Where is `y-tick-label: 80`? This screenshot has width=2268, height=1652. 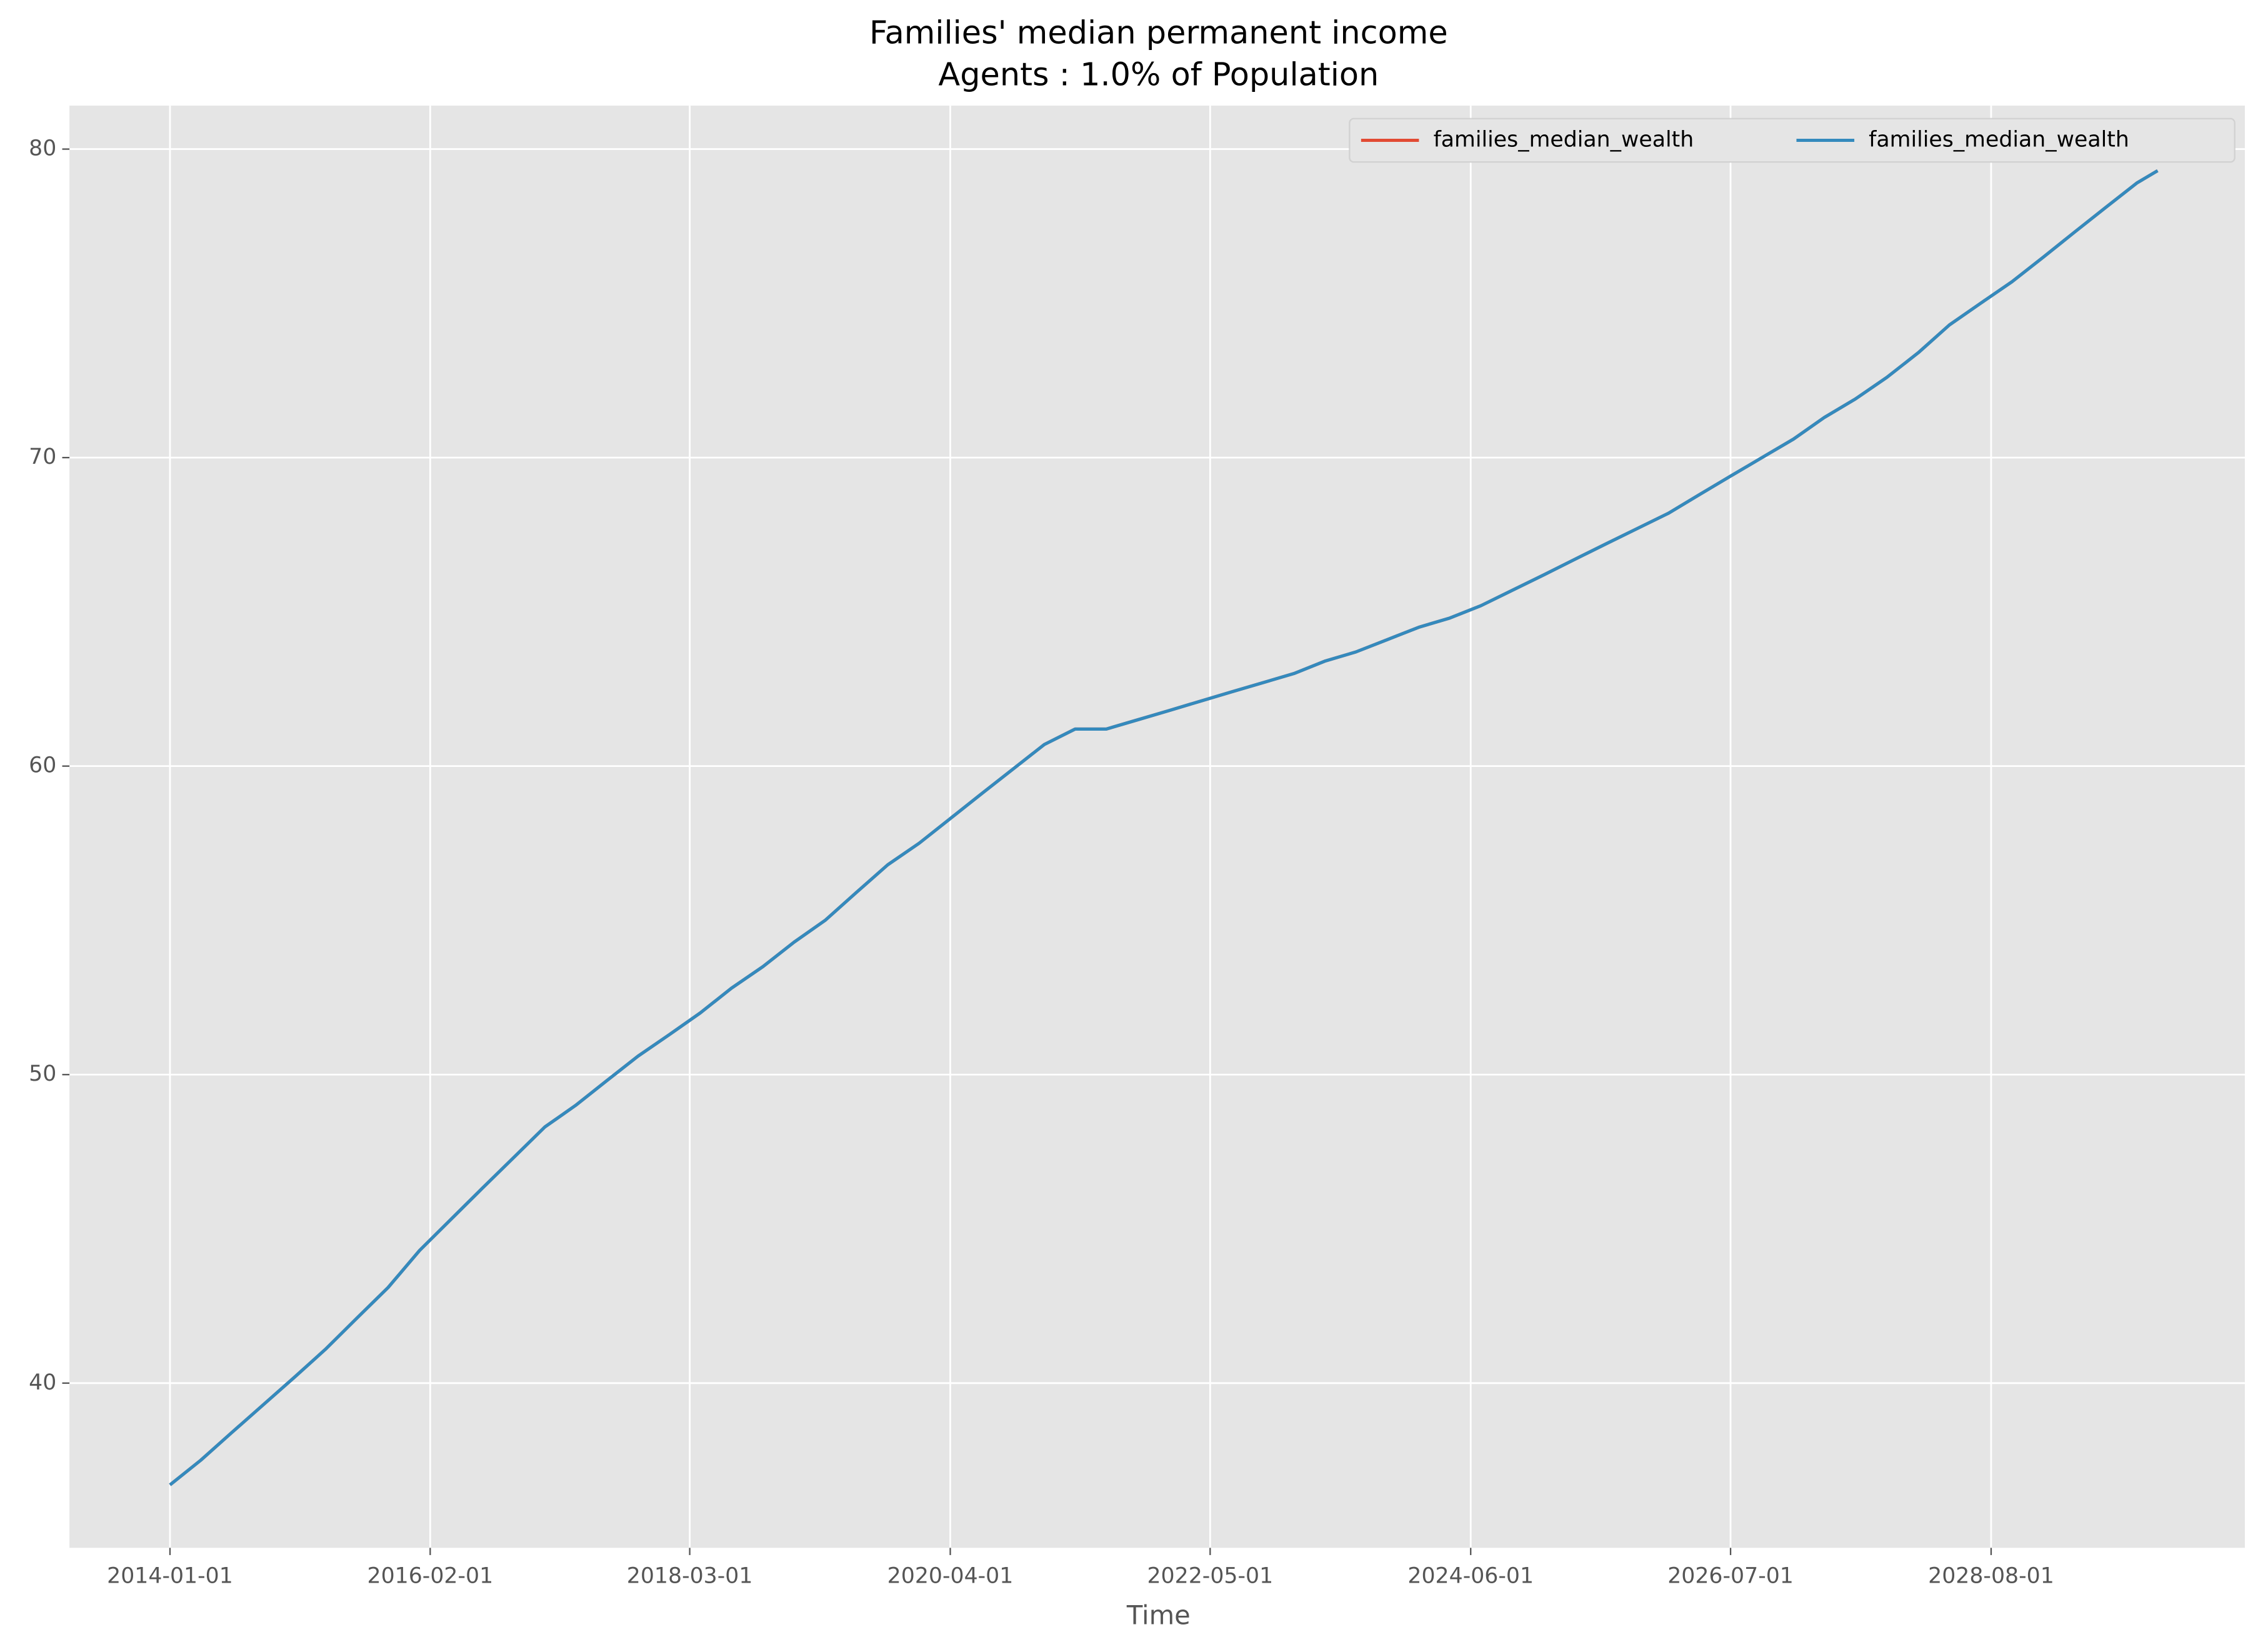 y-tick-label: 80 is located at coordinates (43, 148).